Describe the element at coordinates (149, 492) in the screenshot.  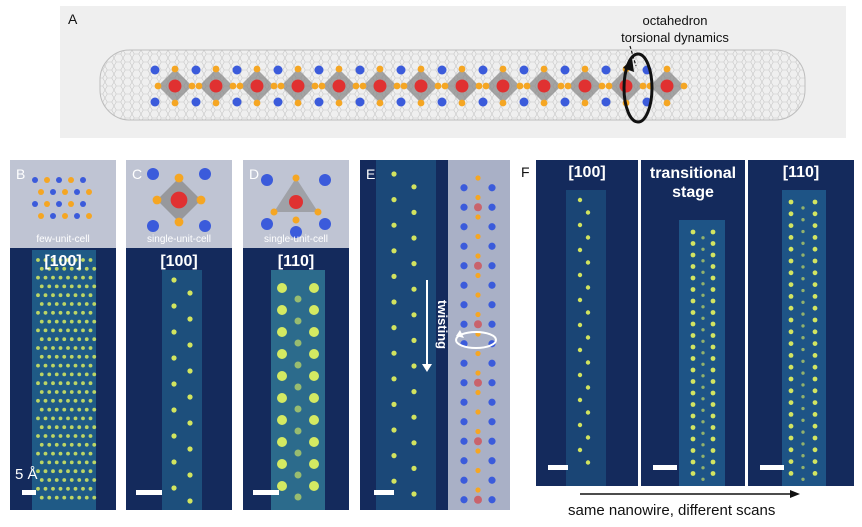
I see `panel-c-scale-bar` at that location.